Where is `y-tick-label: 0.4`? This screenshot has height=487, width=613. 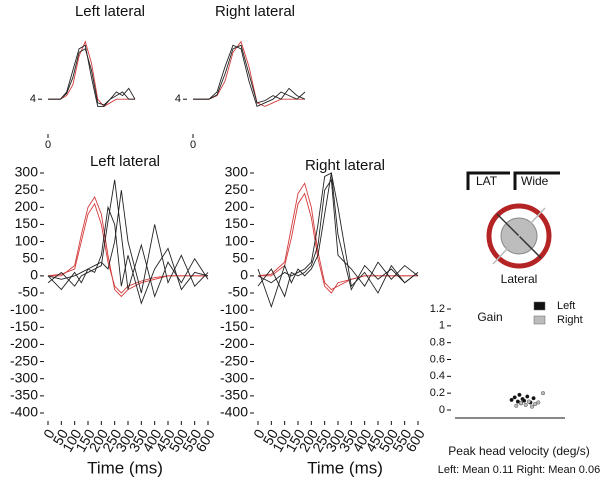 y-tick-label: 0.4 is located at coordinates (437, 376).